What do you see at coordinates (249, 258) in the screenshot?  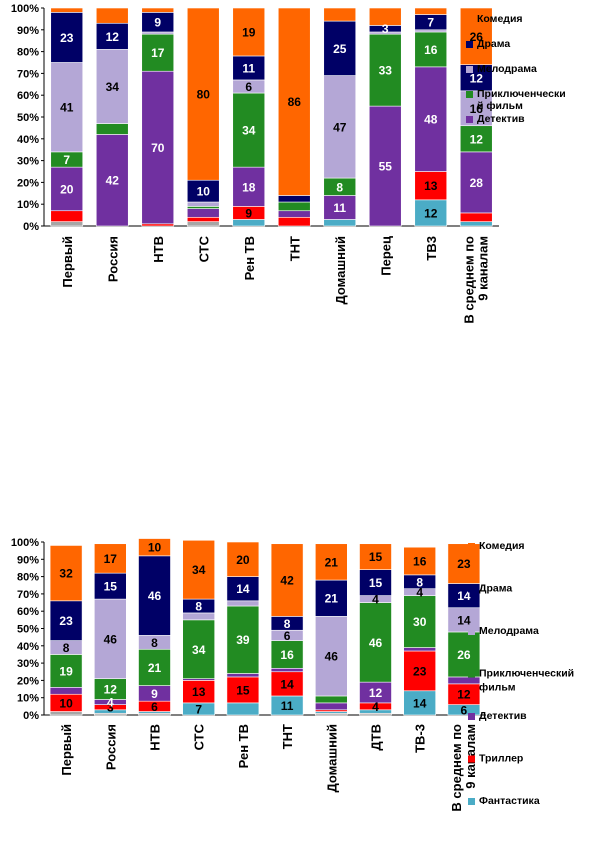 I see `x-tick-label: Рен ТВ` at bounding box center [249, 258].